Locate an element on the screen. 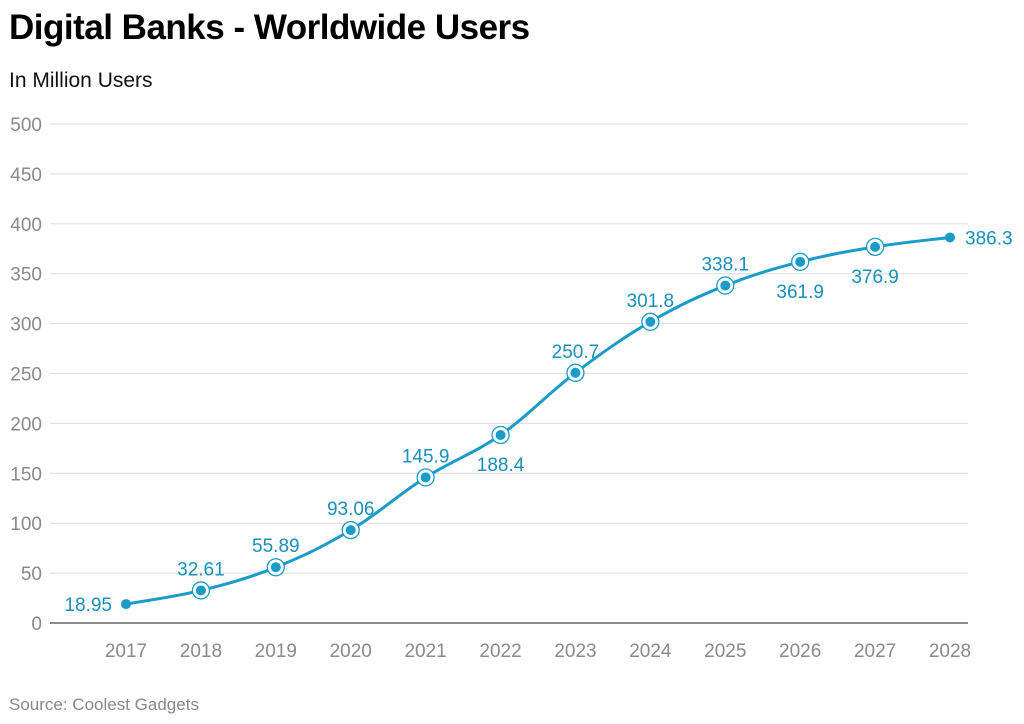 This screenshot has height=724, width=1024. y-tick-label: 350 is located at coordinates (26, 275).